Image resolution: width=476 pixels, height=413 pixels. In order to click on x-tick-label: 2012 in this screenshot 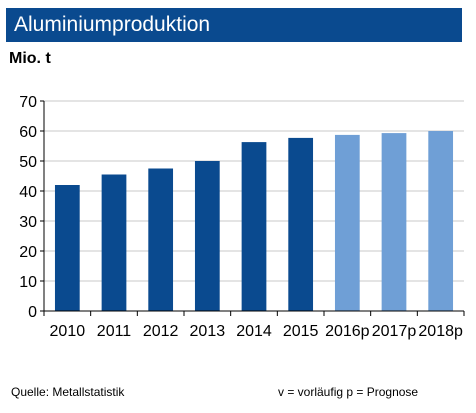, I will do `click(161, 331)`.